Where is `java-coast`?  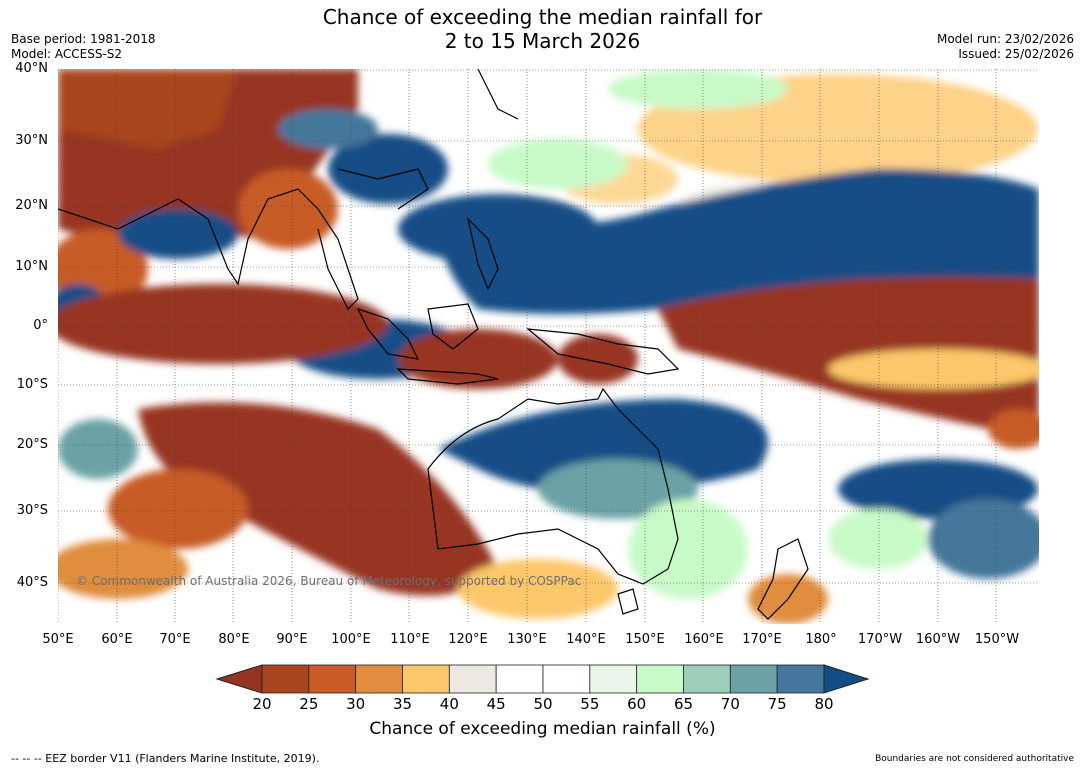
java-coast is located at coordinates (447, 376).